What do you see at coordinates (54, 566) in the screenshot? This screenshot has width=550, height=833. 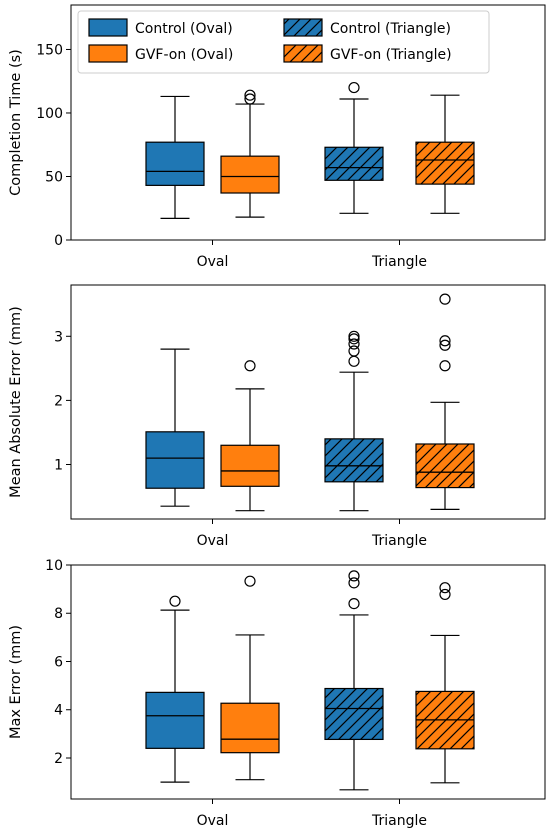 I see `y-tick-label: 10` at bounding box center [54, 566].